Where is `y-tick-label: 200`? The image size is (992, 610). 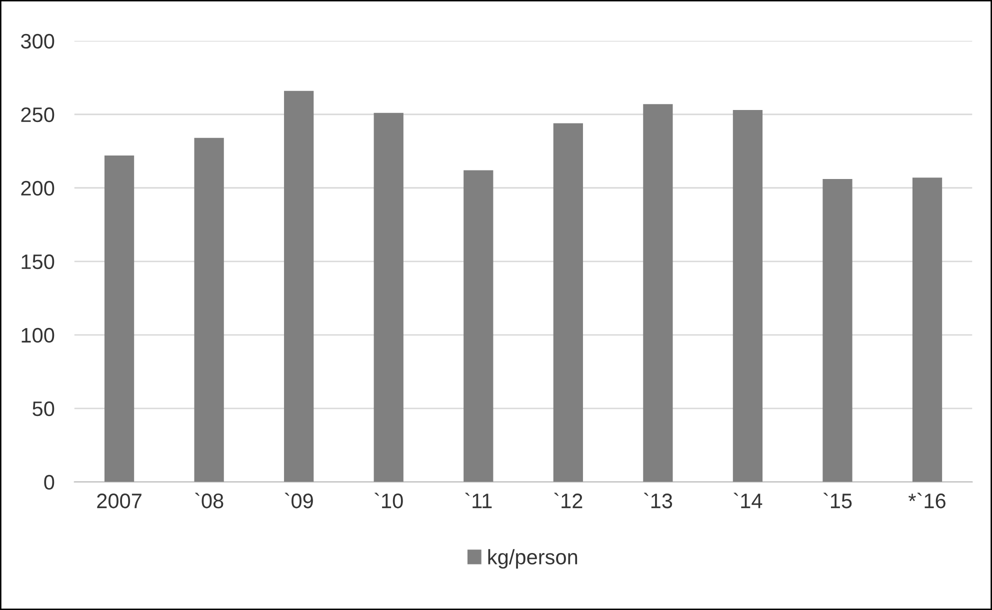
y-tick-label: 200 is located at coordinates (37, 188).